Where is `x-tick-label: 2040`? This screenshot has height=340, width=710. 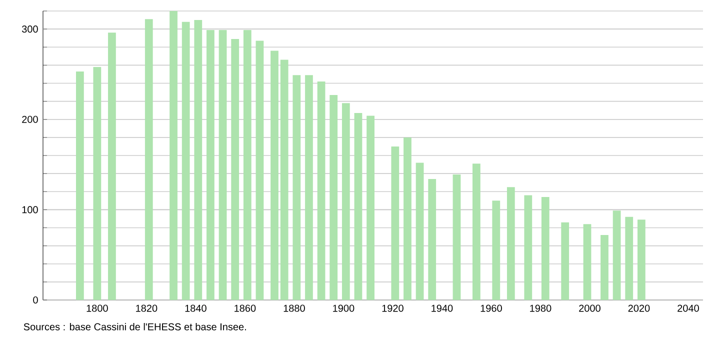 x-tick-label: 2040 is located at coordinates (688, 308).